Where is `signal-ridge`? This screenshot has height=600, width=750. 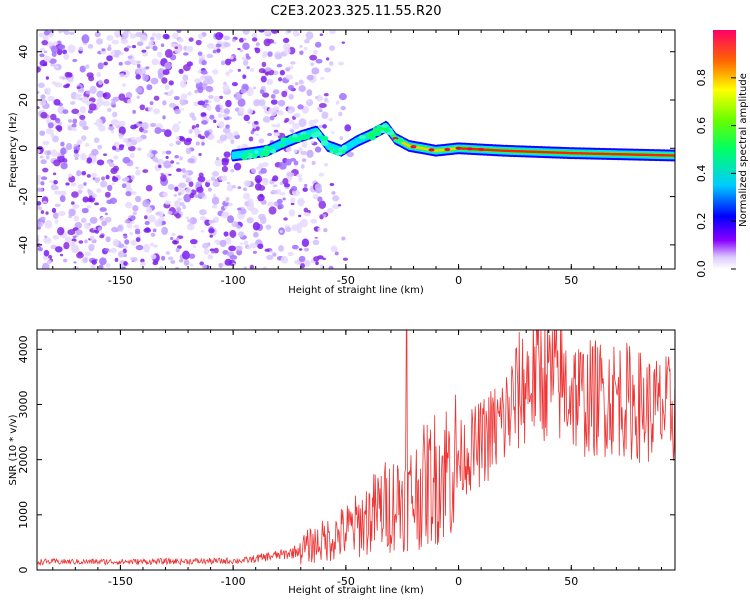
signal-ridge is located at coordinates (452, 141).